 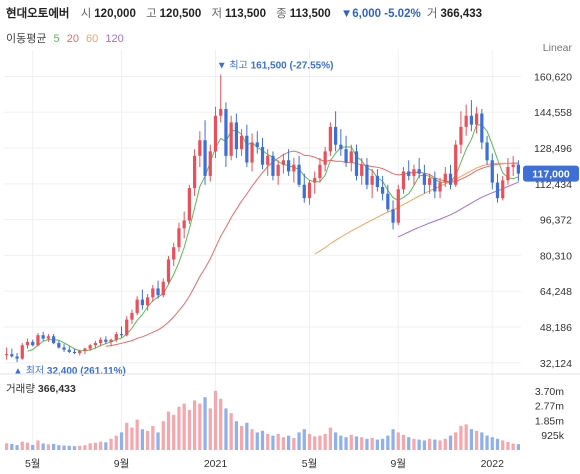 What do you see at coordinates (458, 209) in the screenshot?
I see `ma-120-line` at bounding box center [458, 209].